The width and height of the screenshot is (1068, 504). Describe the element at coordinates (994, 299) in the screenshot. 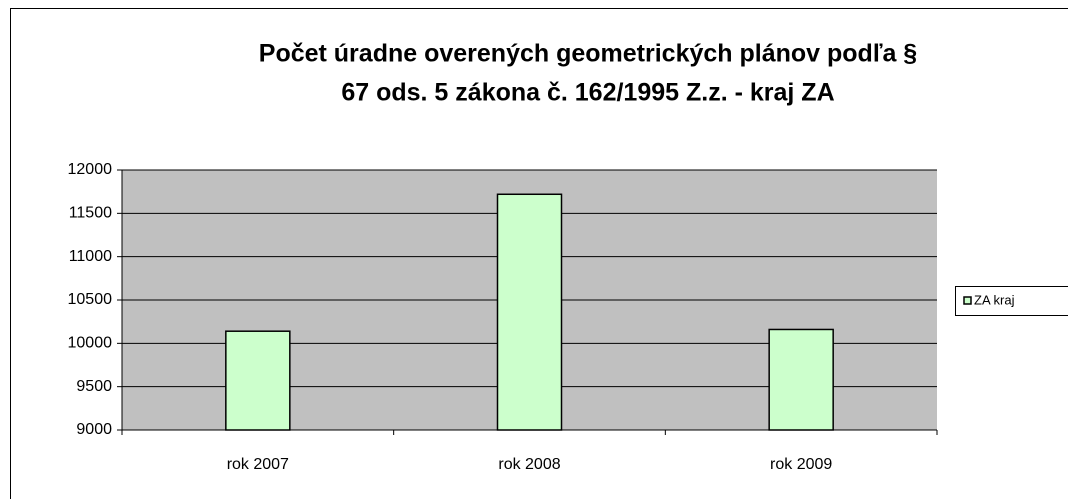

I see `legend-label: ZA kraj` at that location.